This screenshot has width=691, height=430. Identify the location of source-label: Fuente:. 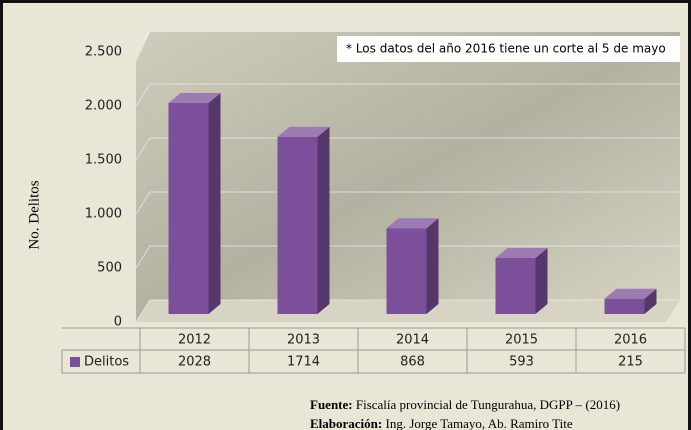
(331, 404).